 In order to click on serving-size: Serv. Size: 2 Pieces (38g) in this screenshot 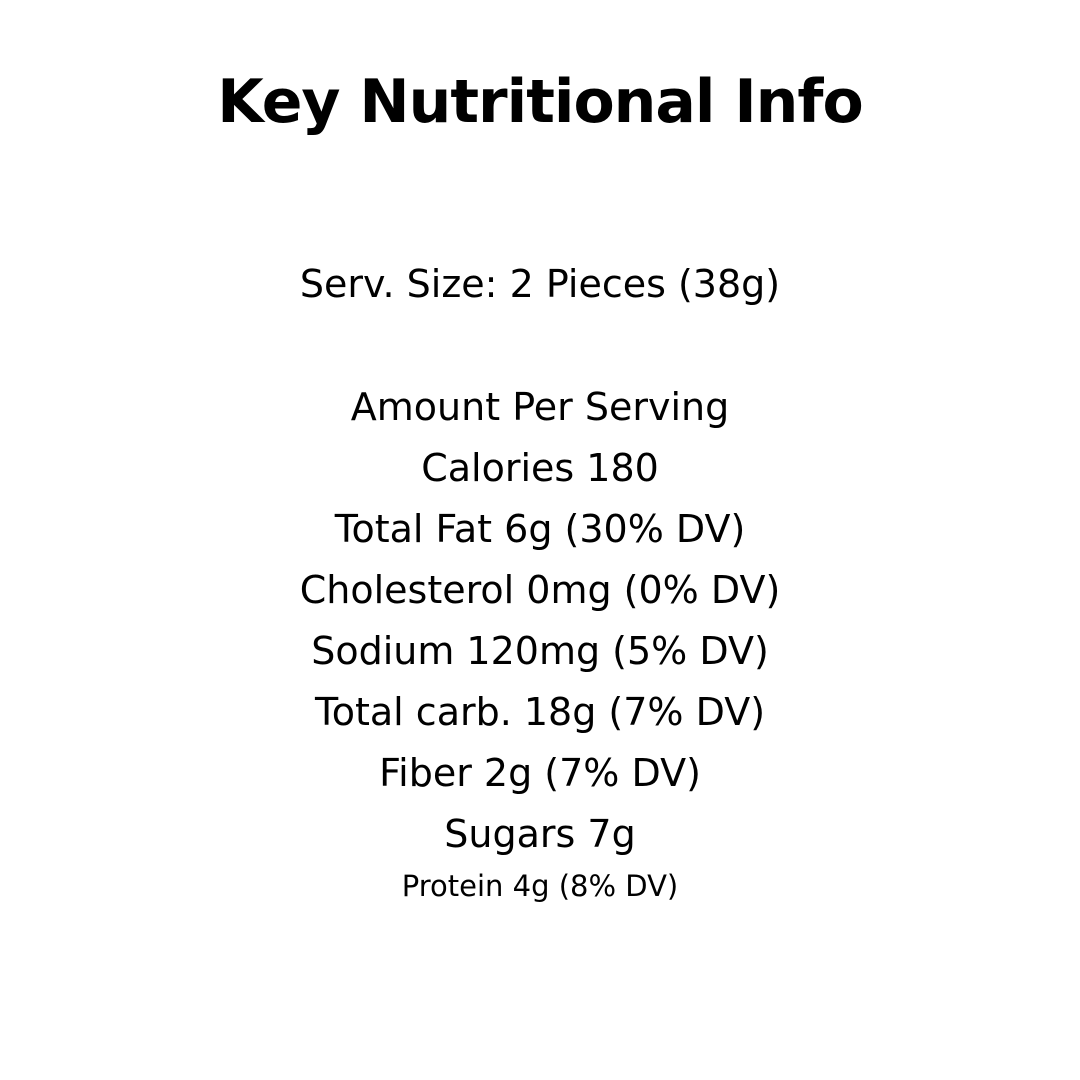, I will do `click(540, 284)`.